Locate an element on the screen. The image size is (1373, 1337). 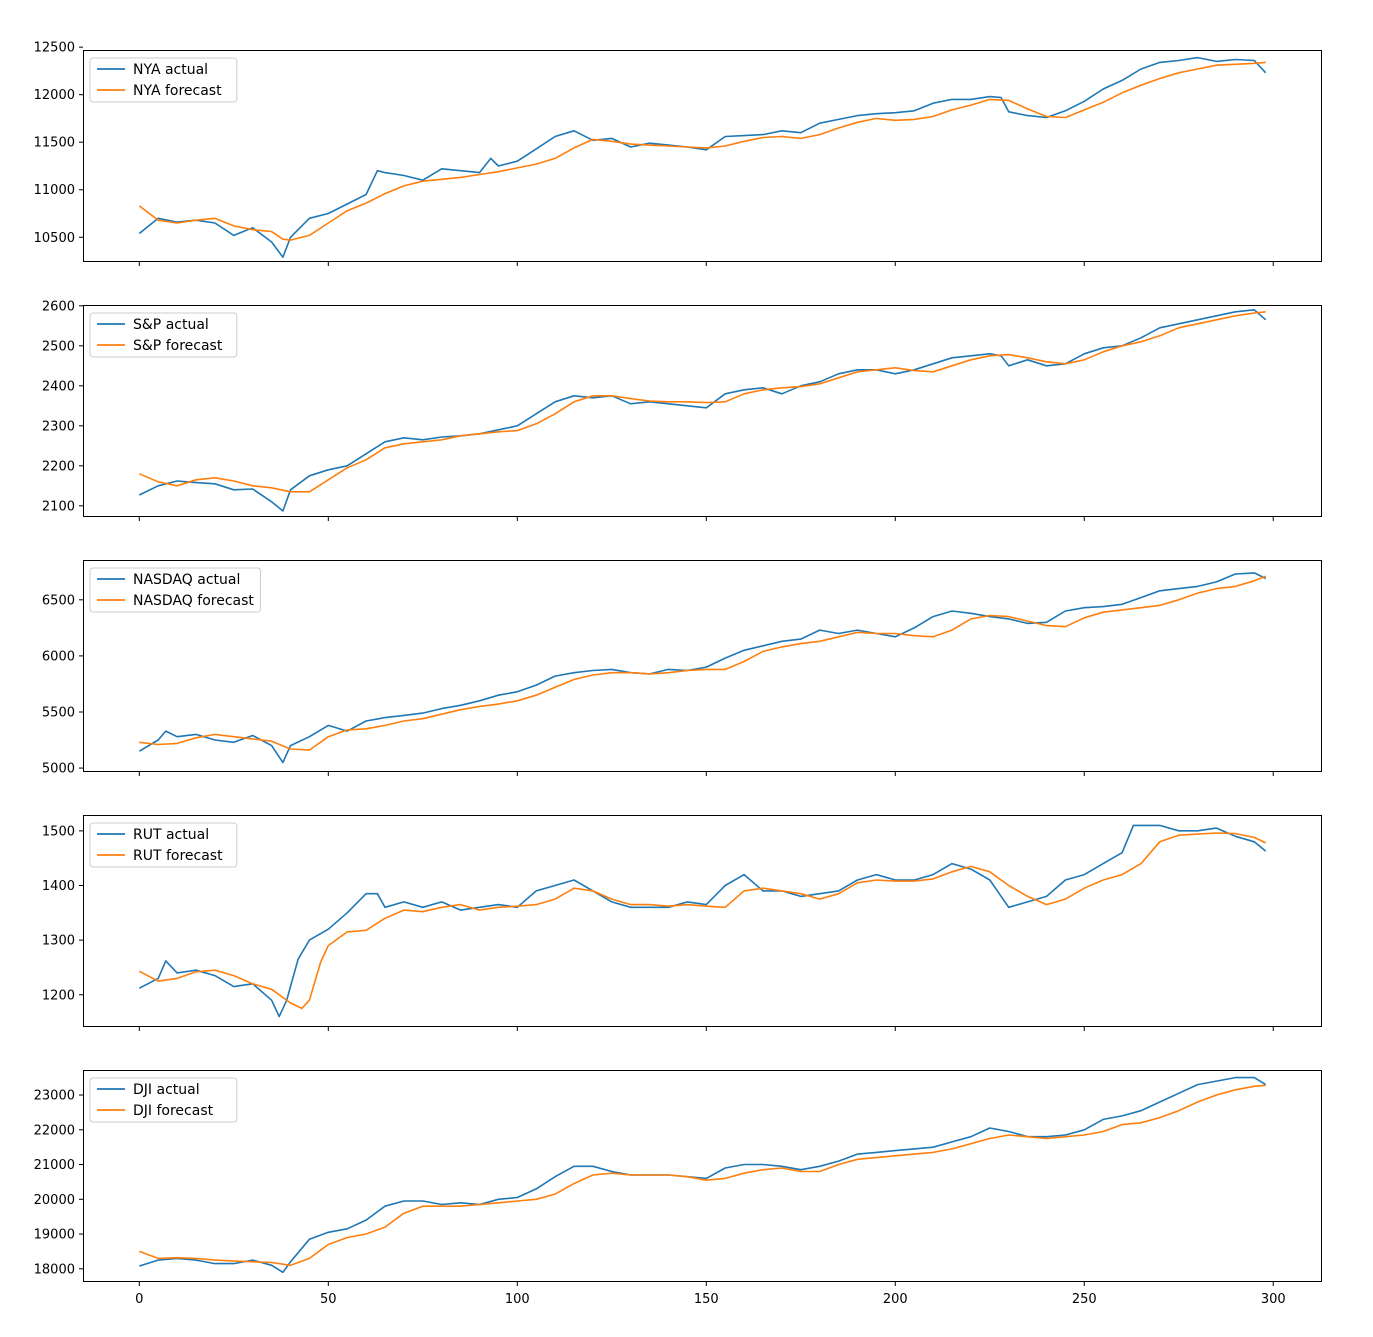
series-line-nasdaq-actual is located at coordinates (702, 668).